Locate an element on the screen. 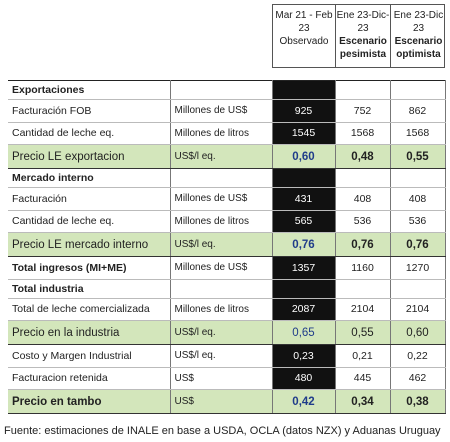  cell-value: 0,48 is located at coordinates (363, 156).